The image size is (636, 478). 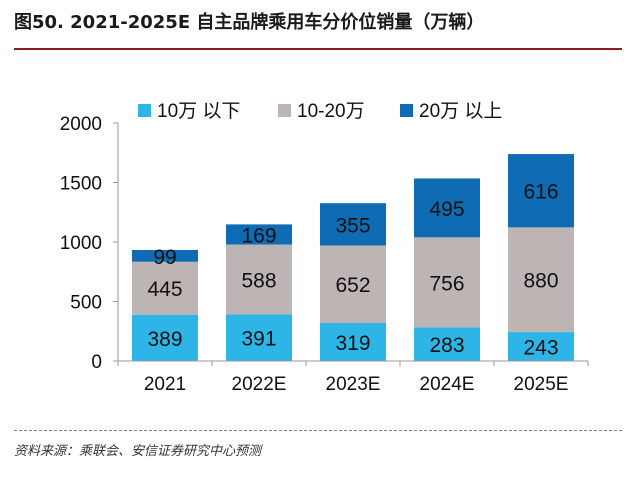 I want to click on bar-value-label: 756, so click(x=446, y=283).